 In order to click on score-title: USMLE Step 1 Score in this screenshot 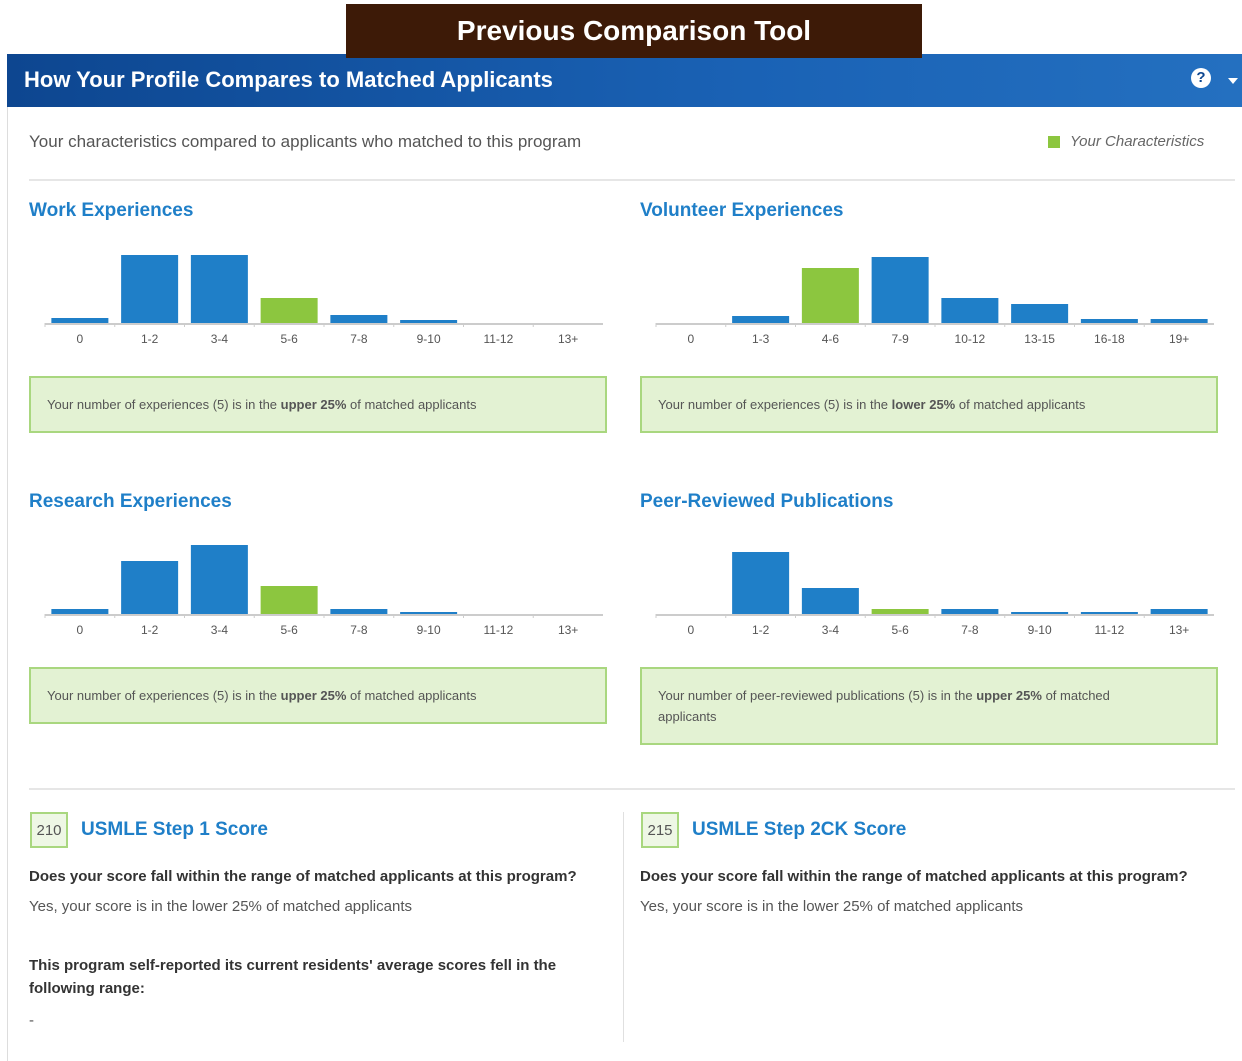, I will do `click(174, 829)`.